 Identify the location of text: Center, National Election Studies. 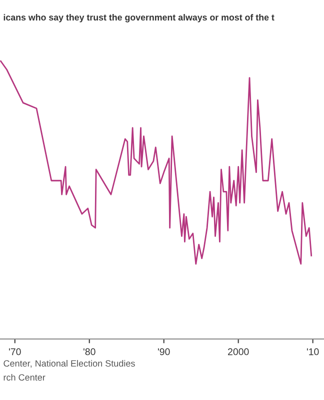
(69, 364).